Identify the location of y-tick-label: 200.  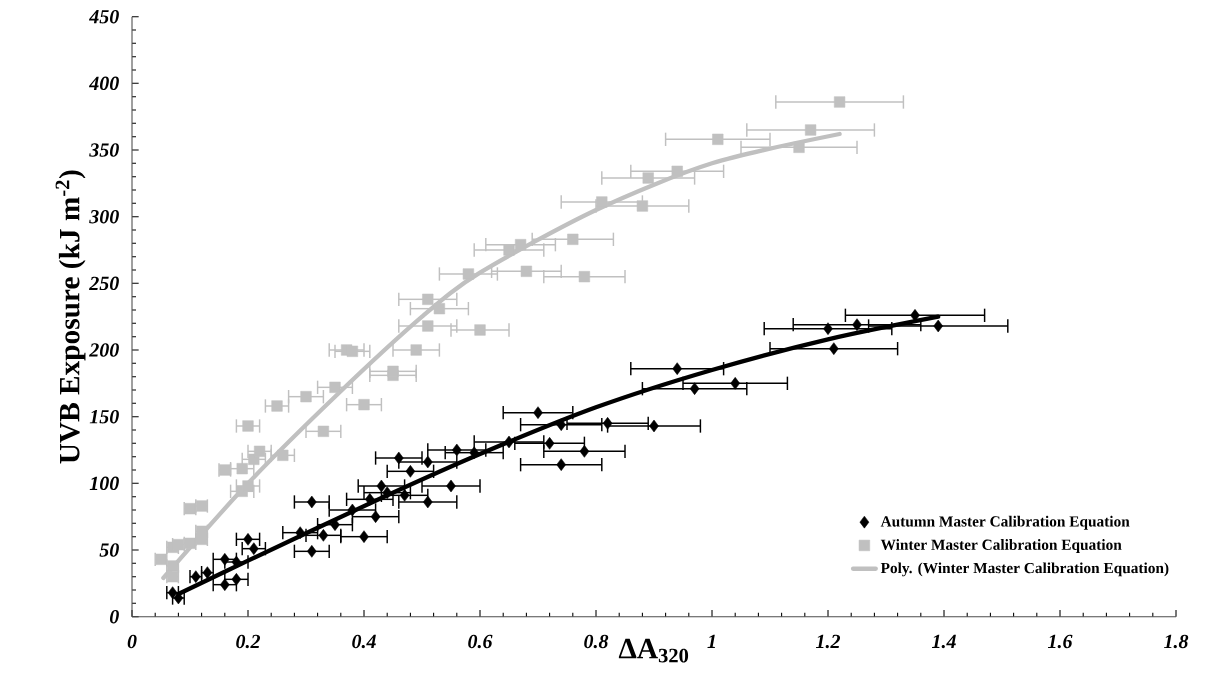
(104, 350).